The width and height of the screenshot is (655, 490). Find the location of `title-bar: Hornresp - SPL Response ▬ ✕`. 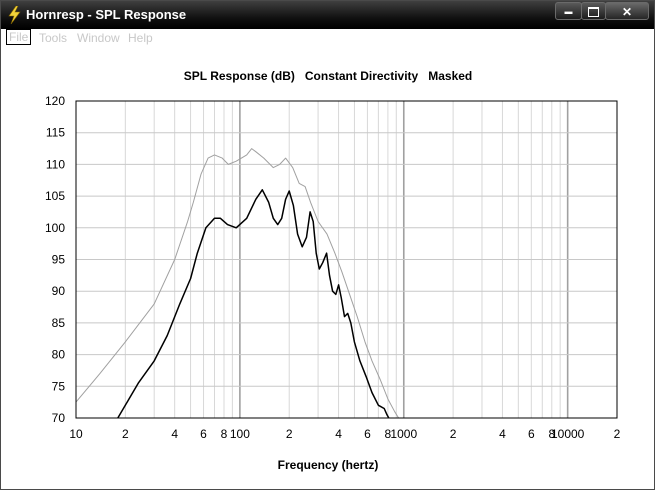

title-bar: Hornresp - SPL Response ▬ ✕ is located at coordinates (327, 15).